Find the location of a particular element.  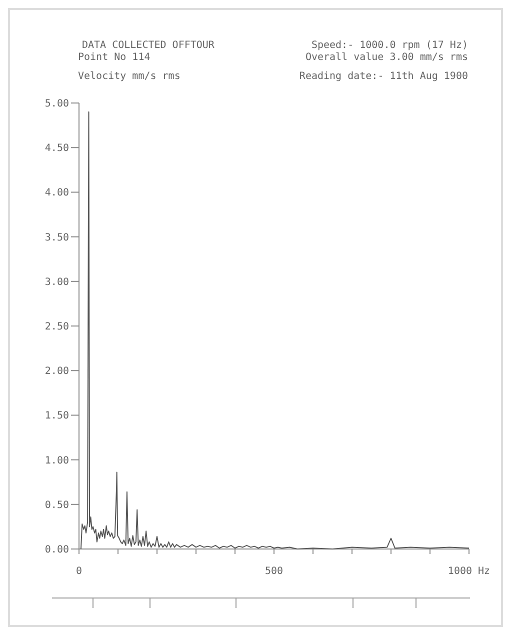

text: Reading date:- 11th Aug 1900 is located at coordinates (383, 76).